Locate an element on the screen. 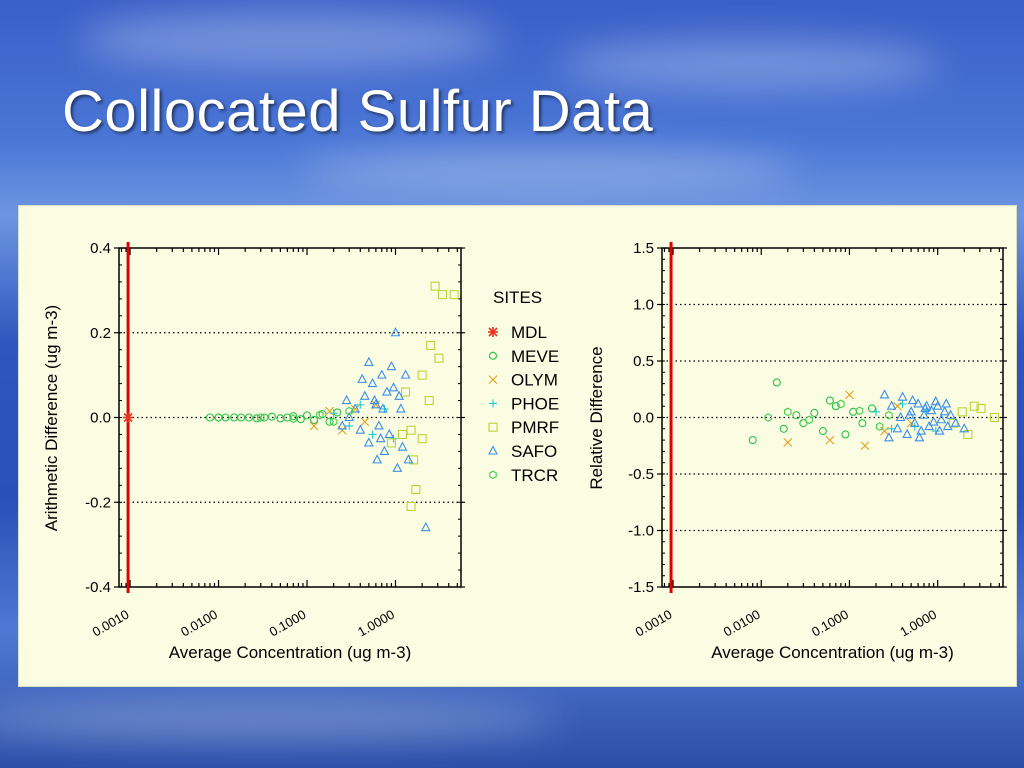 The width and height of the screenshot is (1024, 768). legend-item-olym: OLYM is located at coordinates (523, 380).